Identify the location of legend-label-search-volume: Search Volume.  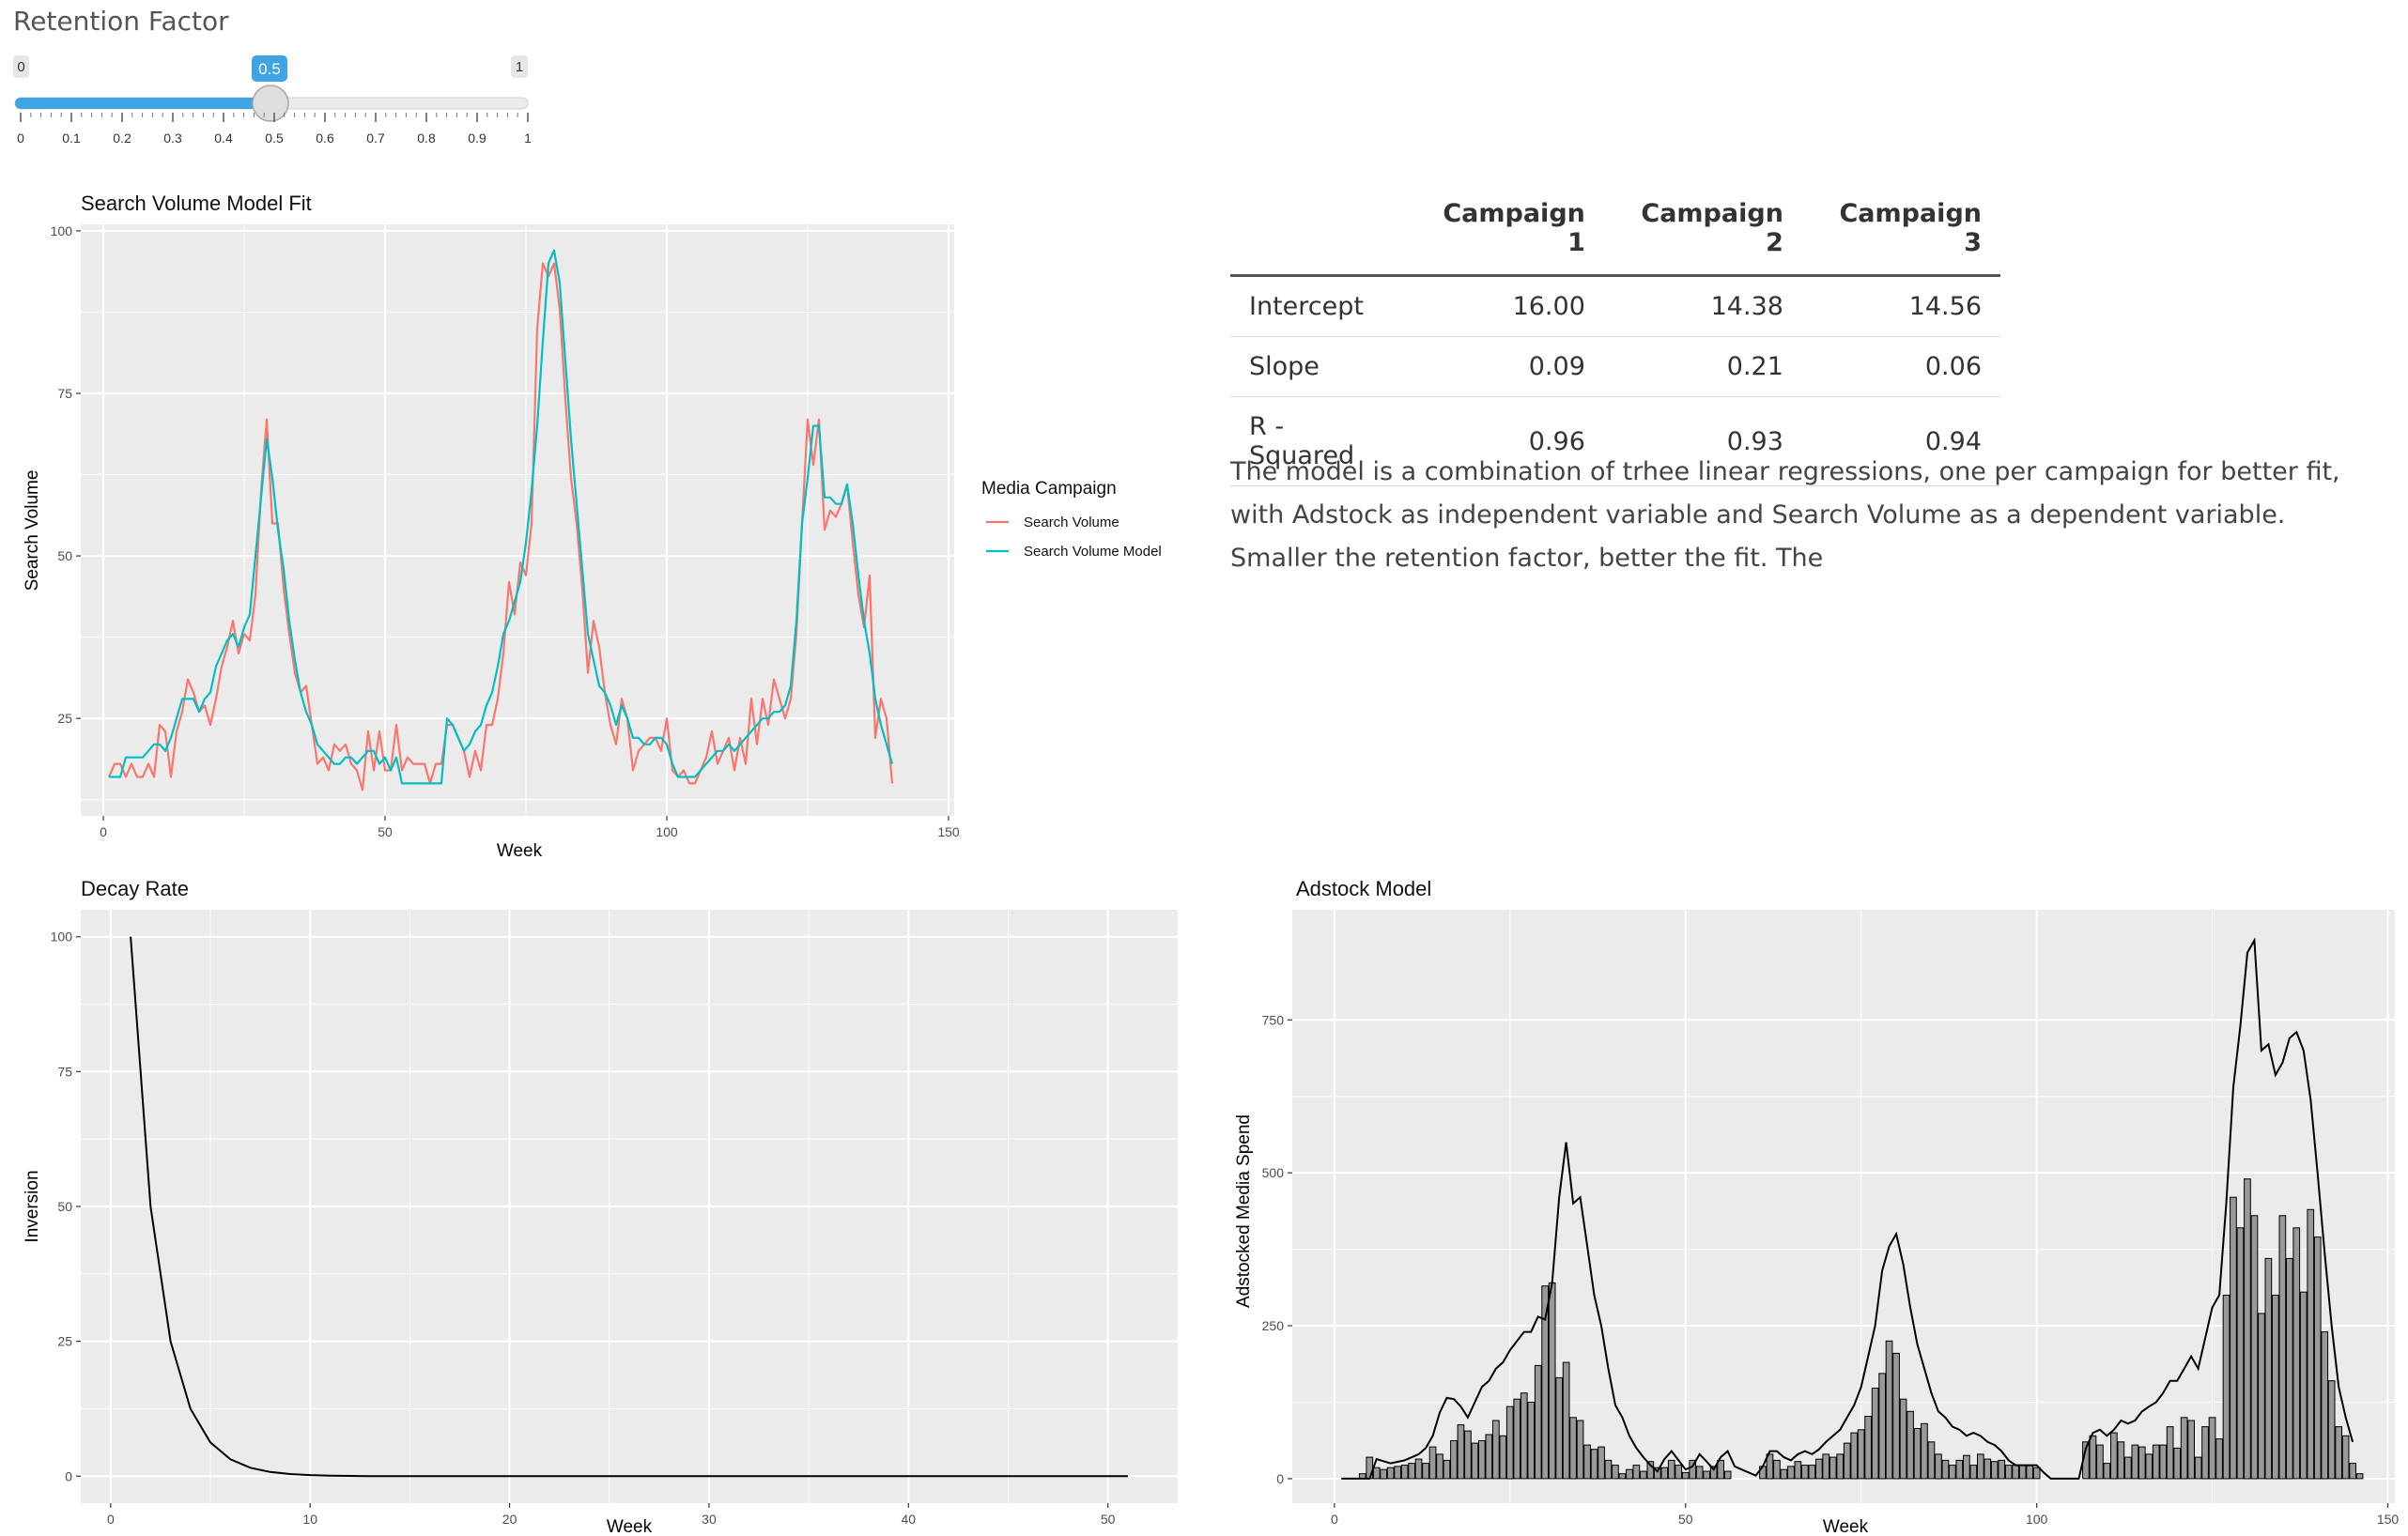
(1071, 522).